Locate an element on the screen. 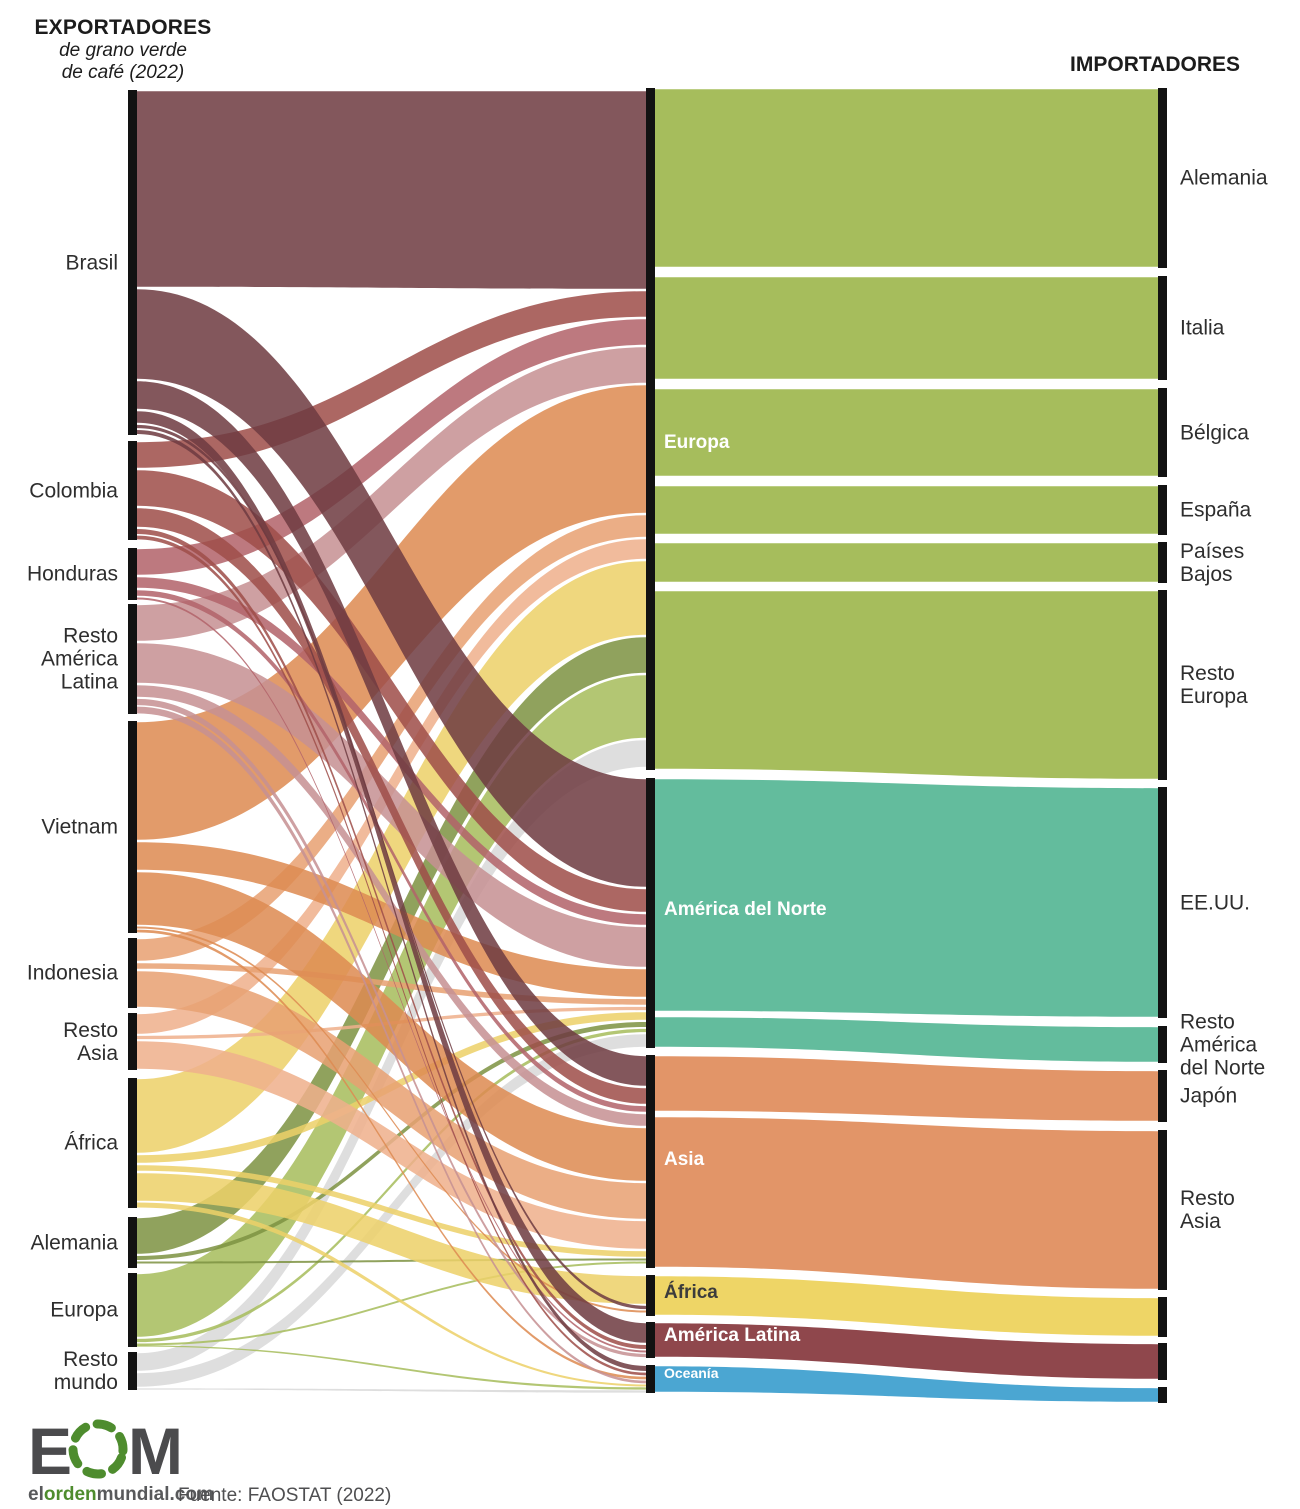 The image size is (1300, 1509). importer-node-bar-africa_r is located at coordinates (1162, 1317).